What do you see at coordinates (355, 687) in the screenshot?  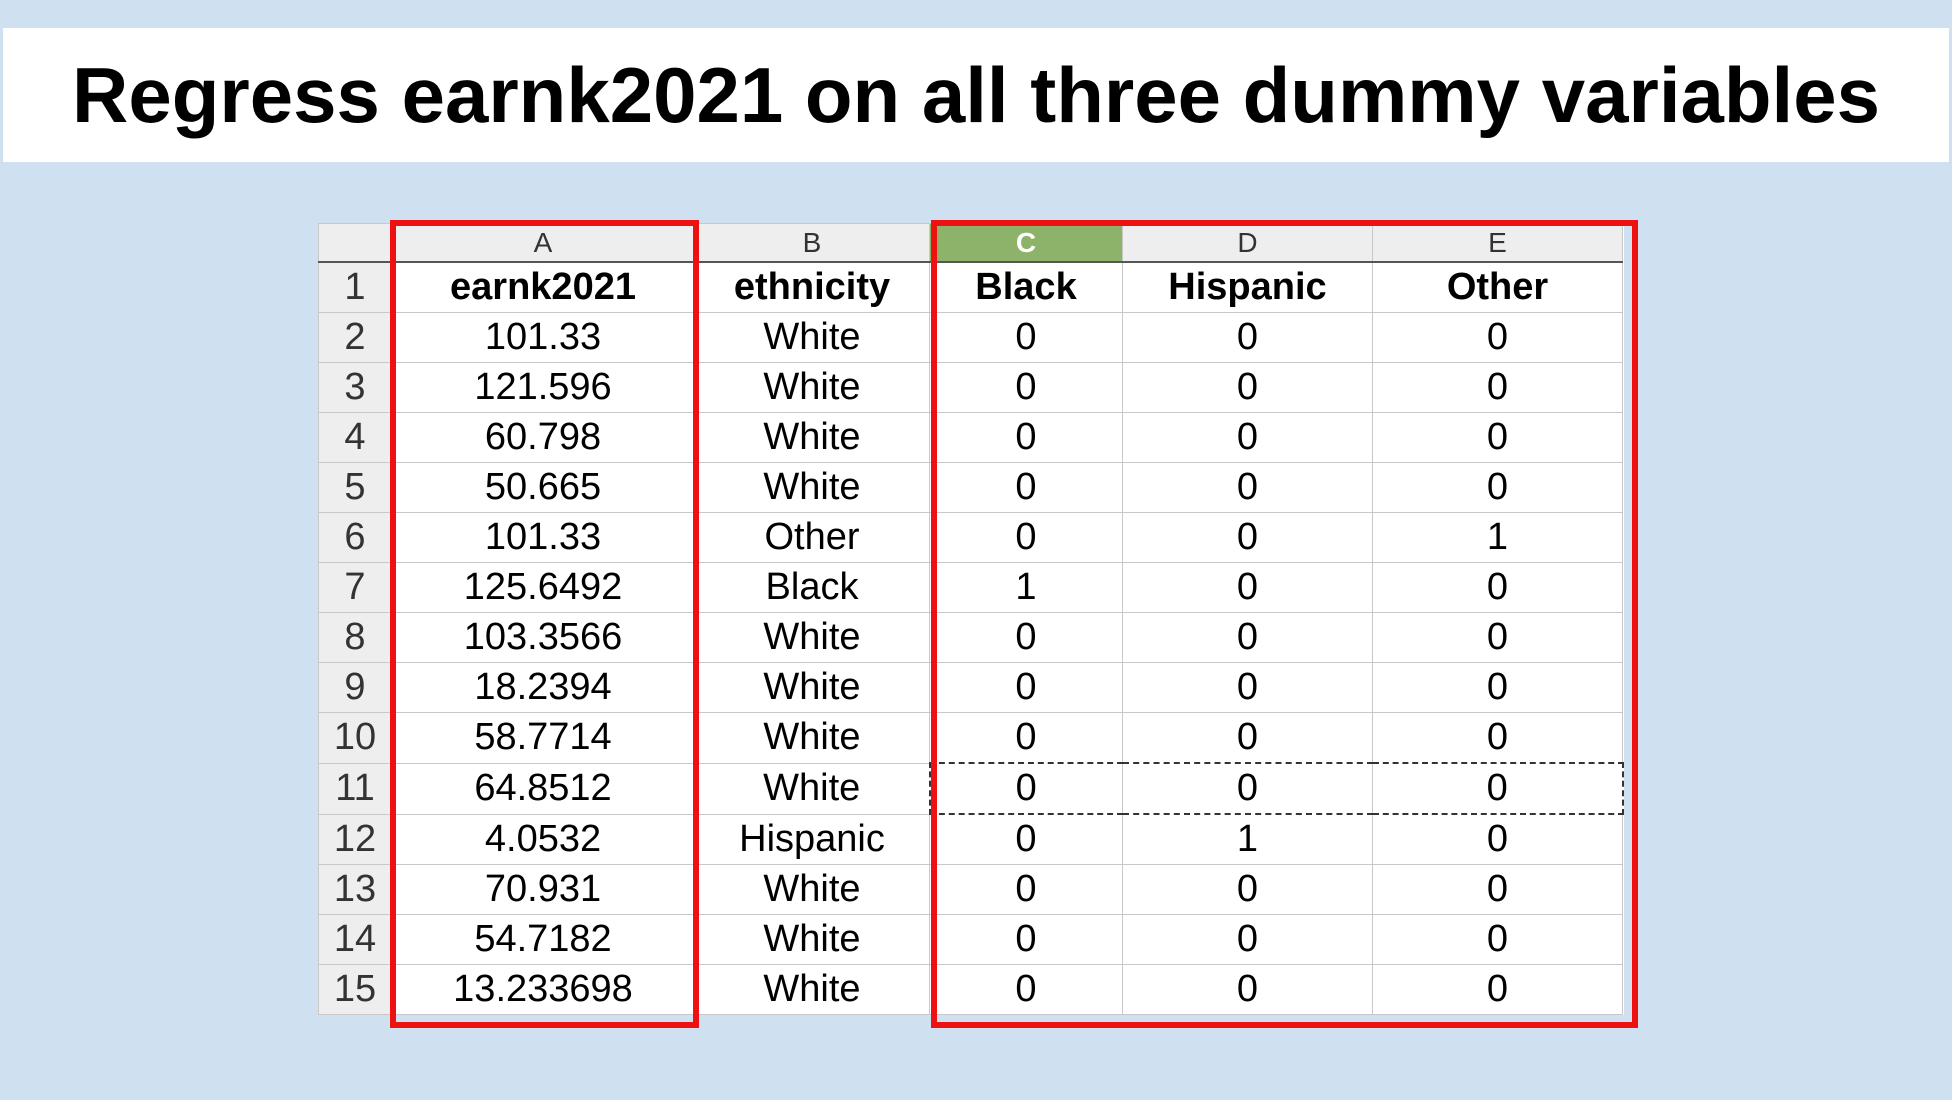 I see `row-header: 9` at bounding box center [355, 687].